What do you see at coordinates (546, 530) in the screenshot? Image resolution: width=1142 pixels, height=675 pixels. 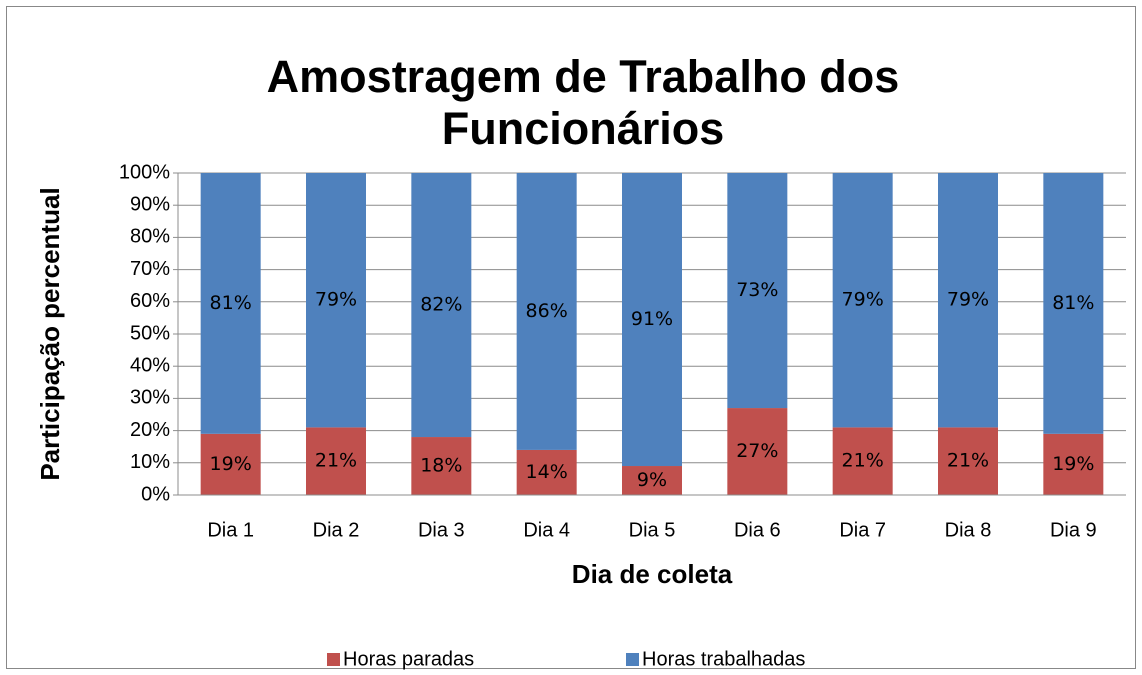 I see `x-tick-label: Dia 4` at bounding box center [546, 530].